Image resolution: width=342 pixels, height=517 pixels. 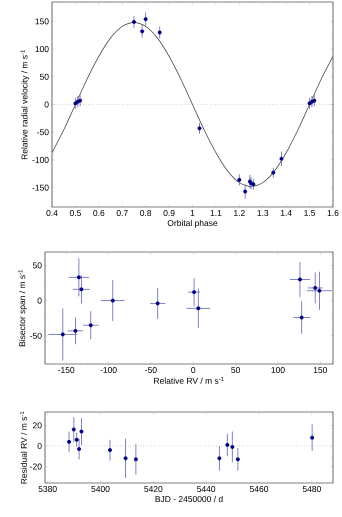 I want to click on x-tick-label: -100, so click(x=108, y=370).